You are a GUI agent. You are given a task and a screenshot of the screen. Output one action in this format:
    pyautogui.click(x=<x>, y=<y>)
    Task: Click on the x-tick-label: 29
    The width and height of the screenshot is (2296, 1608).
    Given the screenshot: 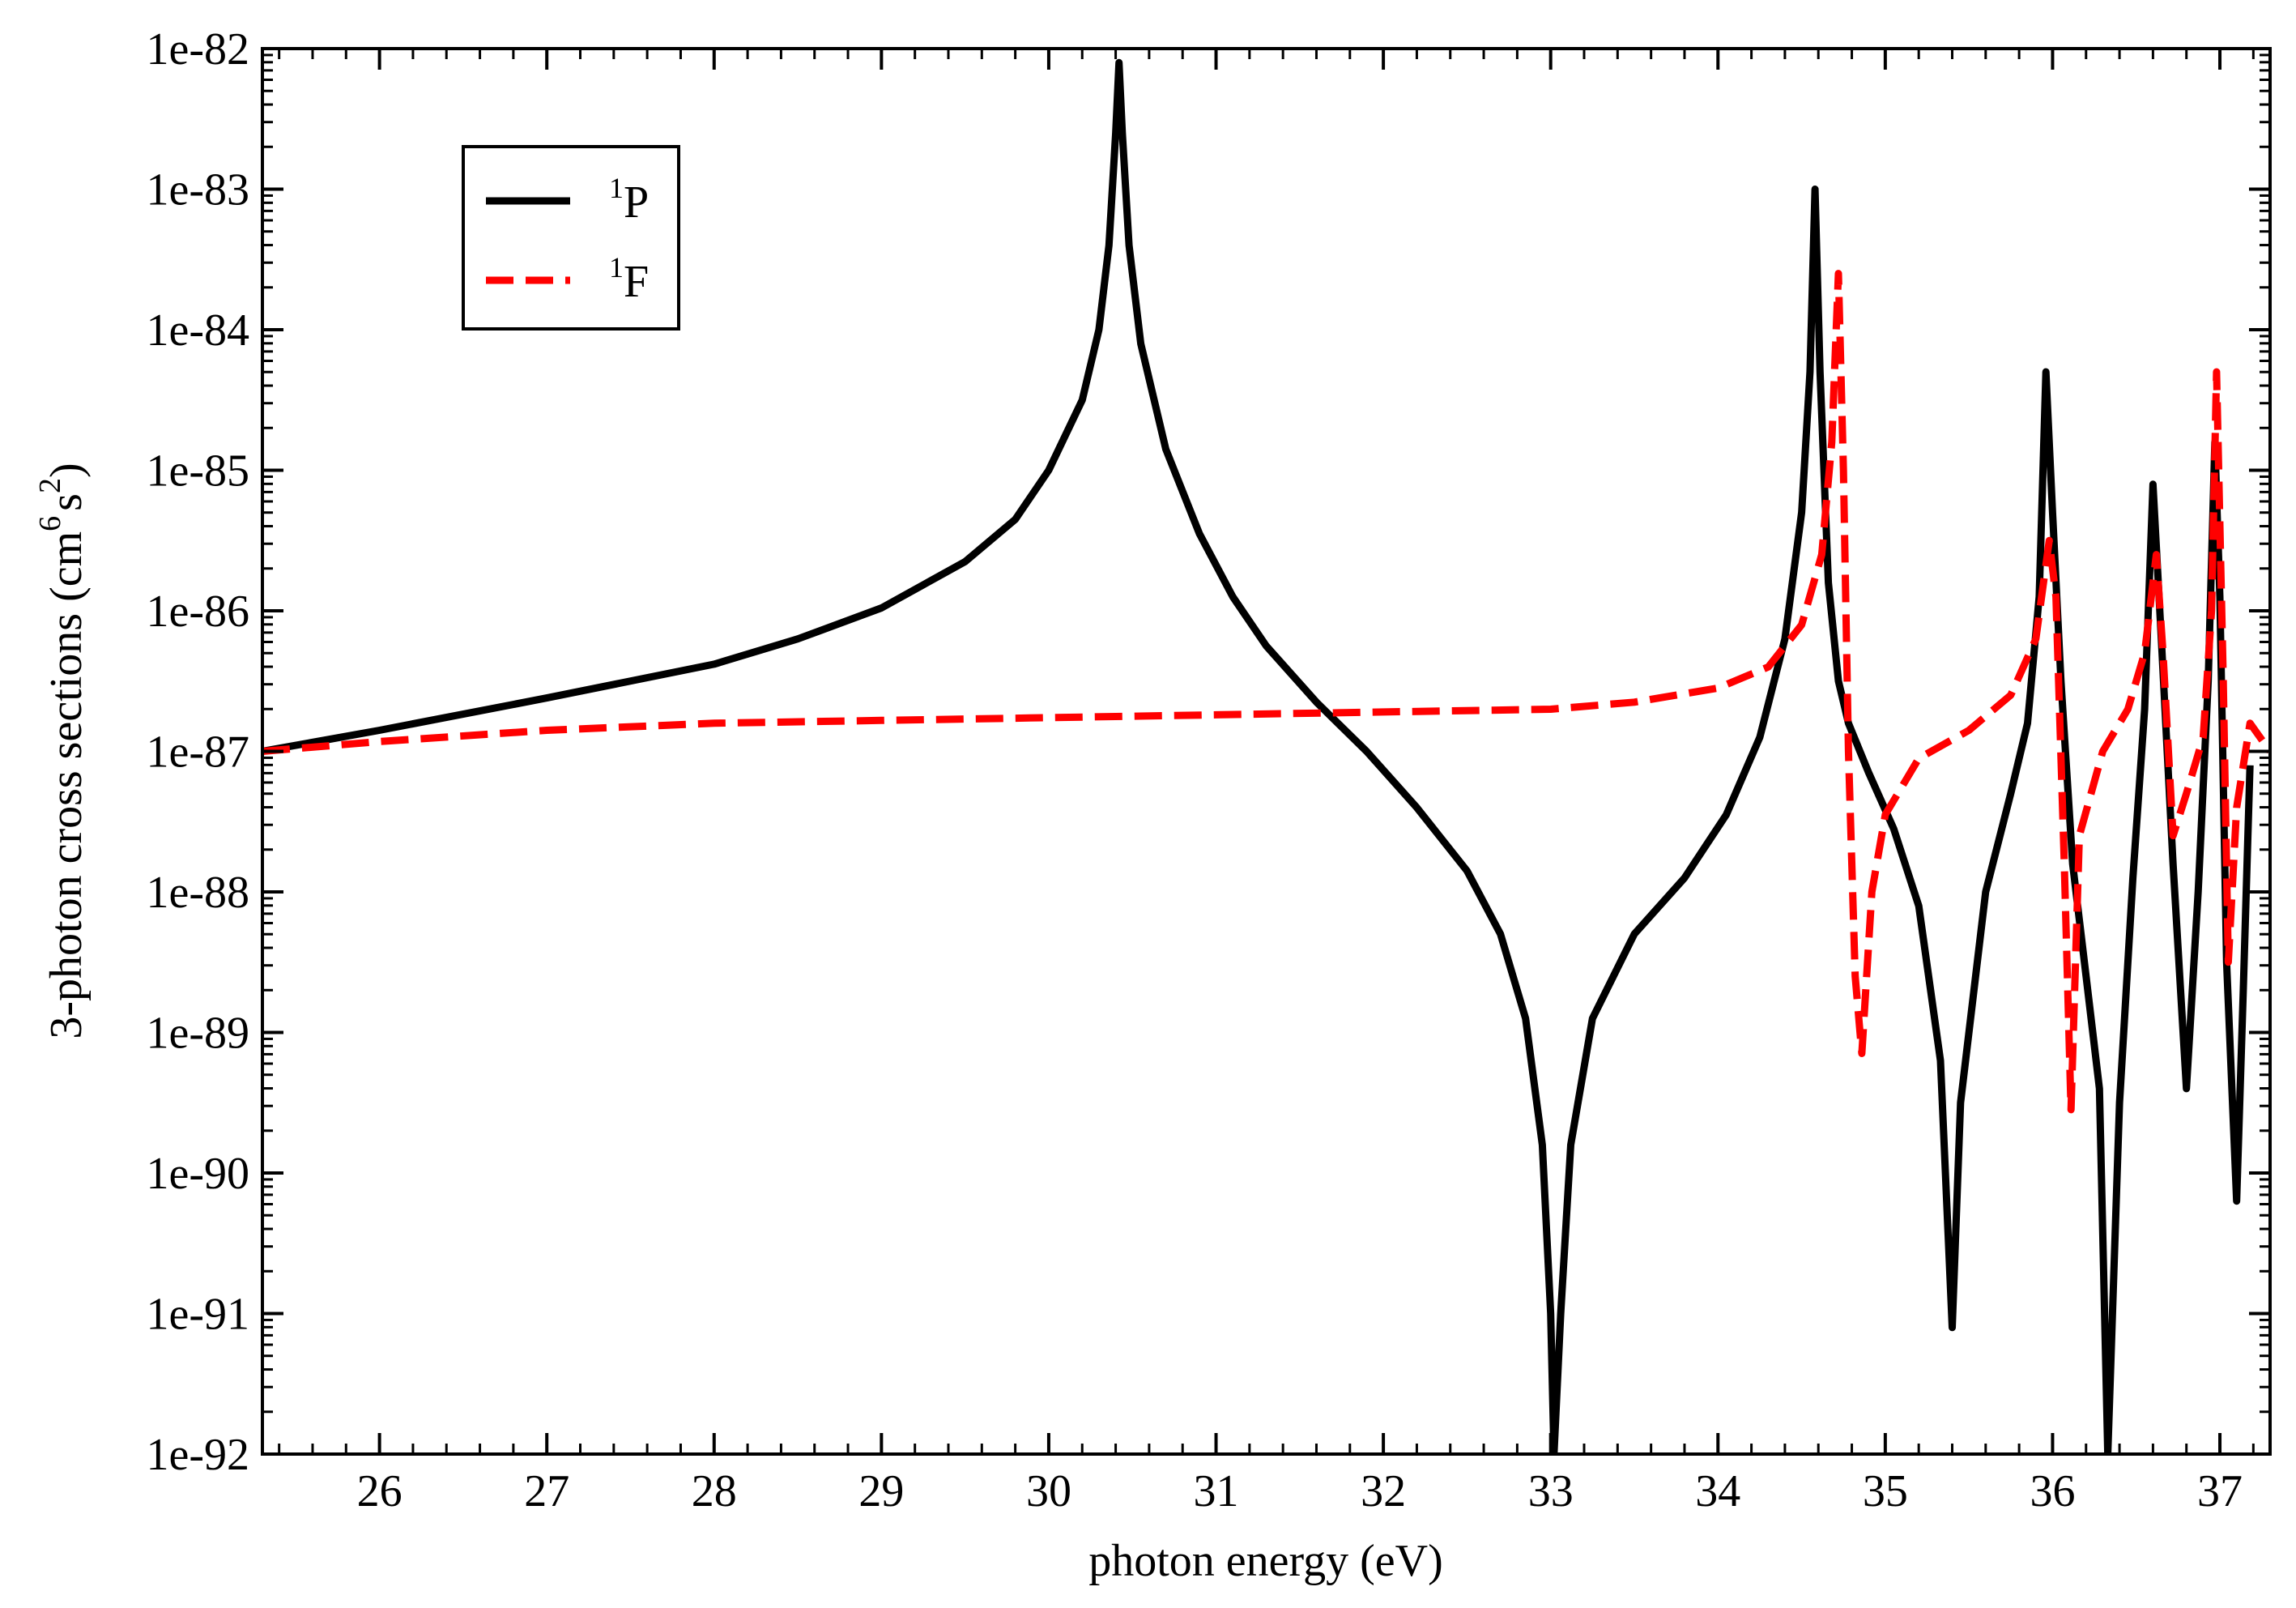 What is the action you would take?
    pyautogui.click(x=881, y=1491)
    